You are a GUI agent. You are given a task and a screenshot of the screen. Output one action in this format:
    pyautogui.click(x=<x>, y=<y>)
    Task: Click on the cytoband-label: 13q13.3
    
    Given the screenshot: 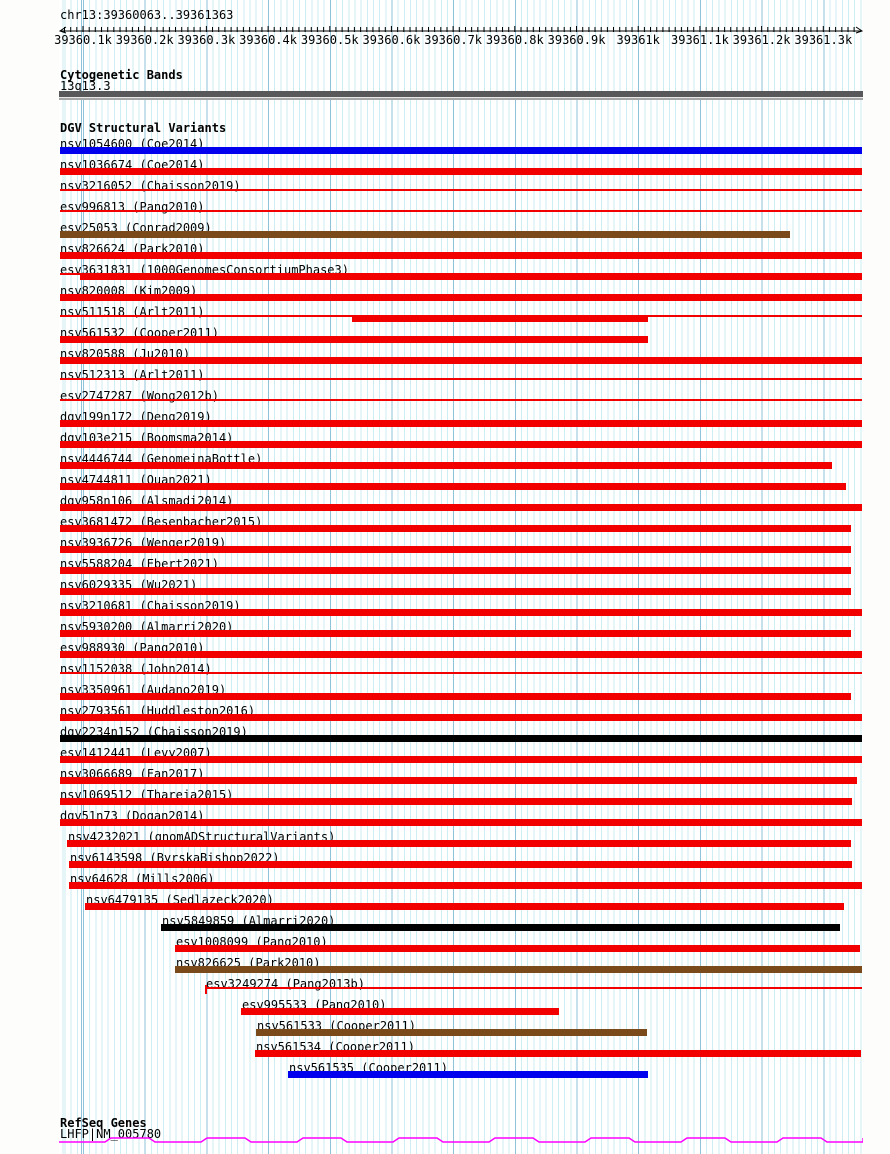 What is the action you would take?
    pyautogui.click(x=85, y=86)
    